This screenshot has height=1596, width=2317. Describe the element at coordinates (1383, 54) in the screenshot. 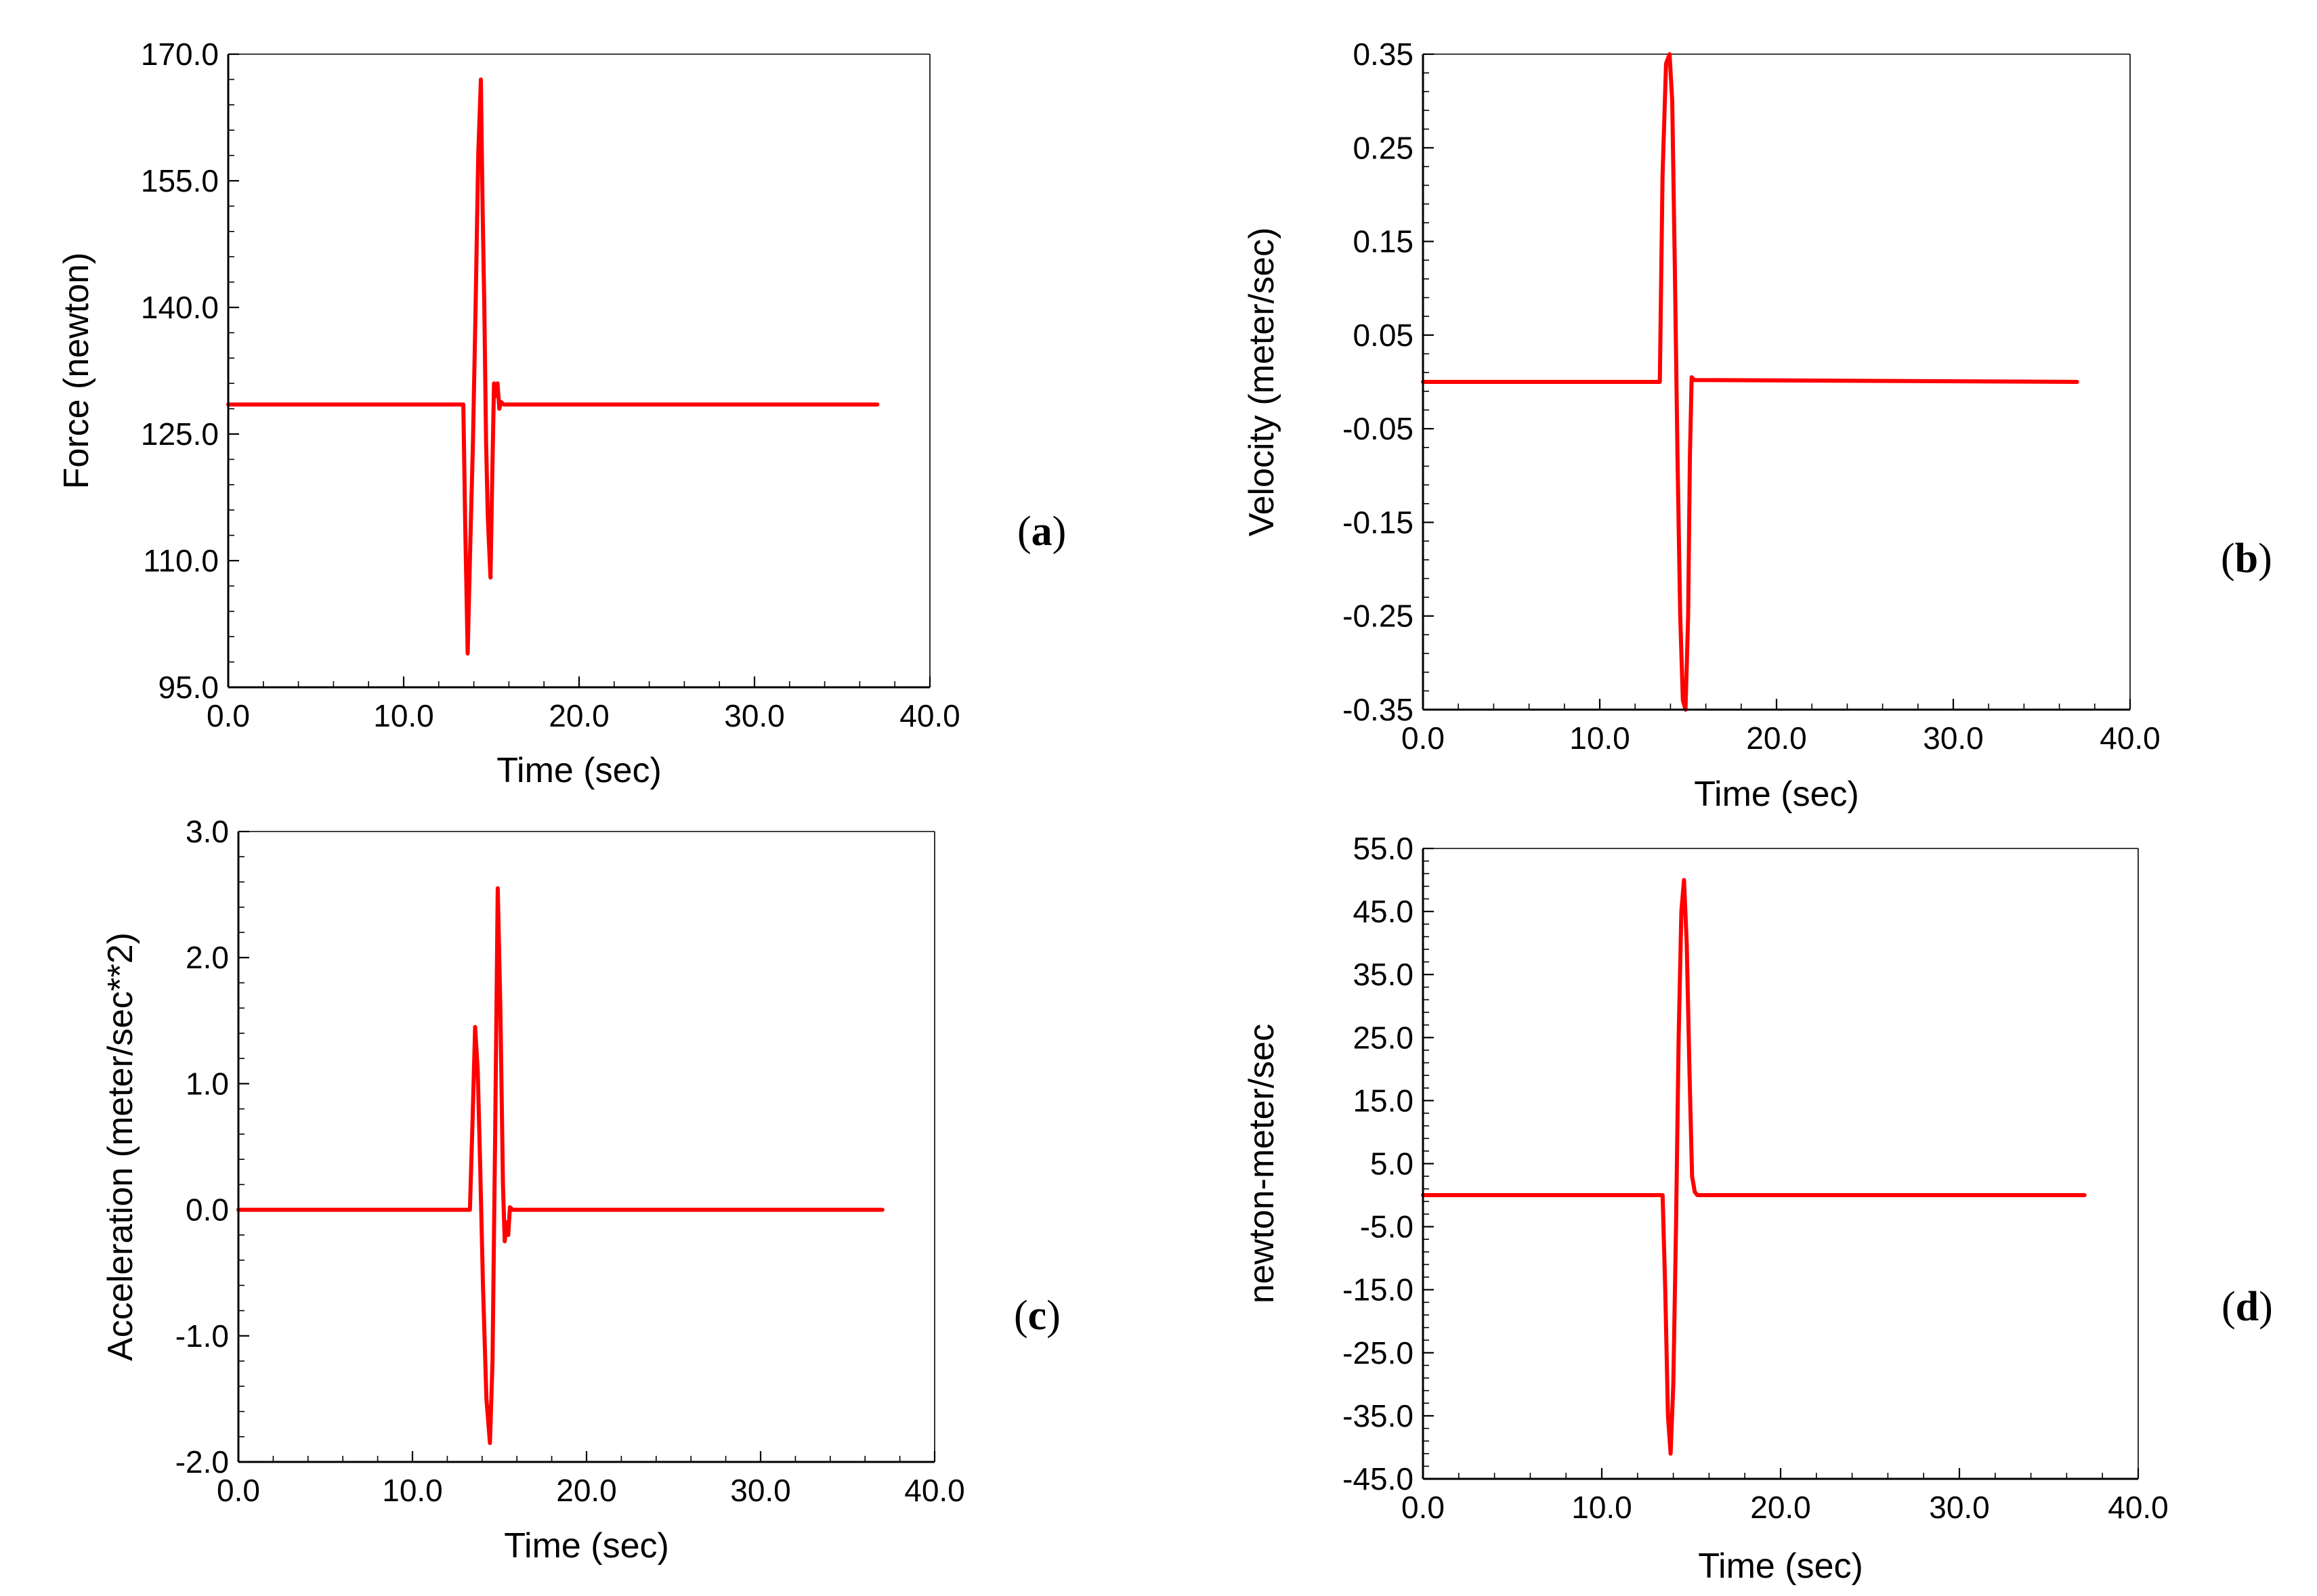

I see `y-tick-label: 0.35` at that location.